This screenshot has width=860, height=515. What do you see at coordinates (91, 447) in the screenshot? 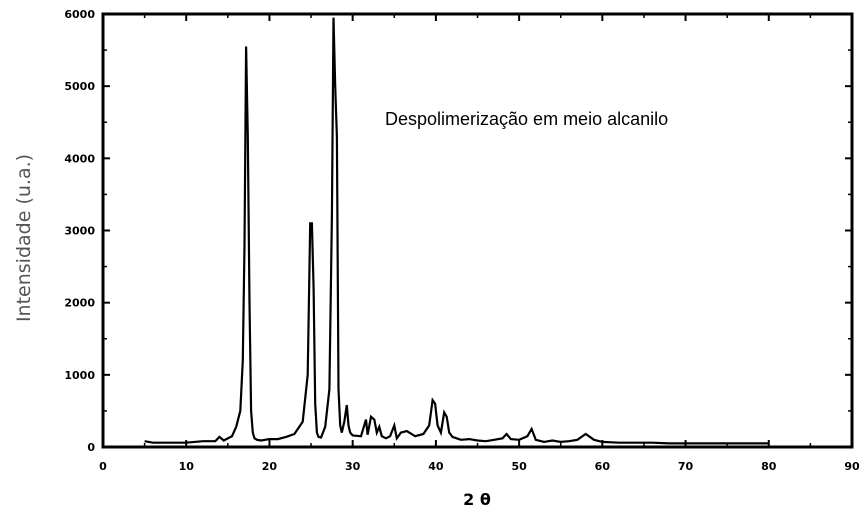
I see `y-tick-label: 0` at bounding box center [91, 447].